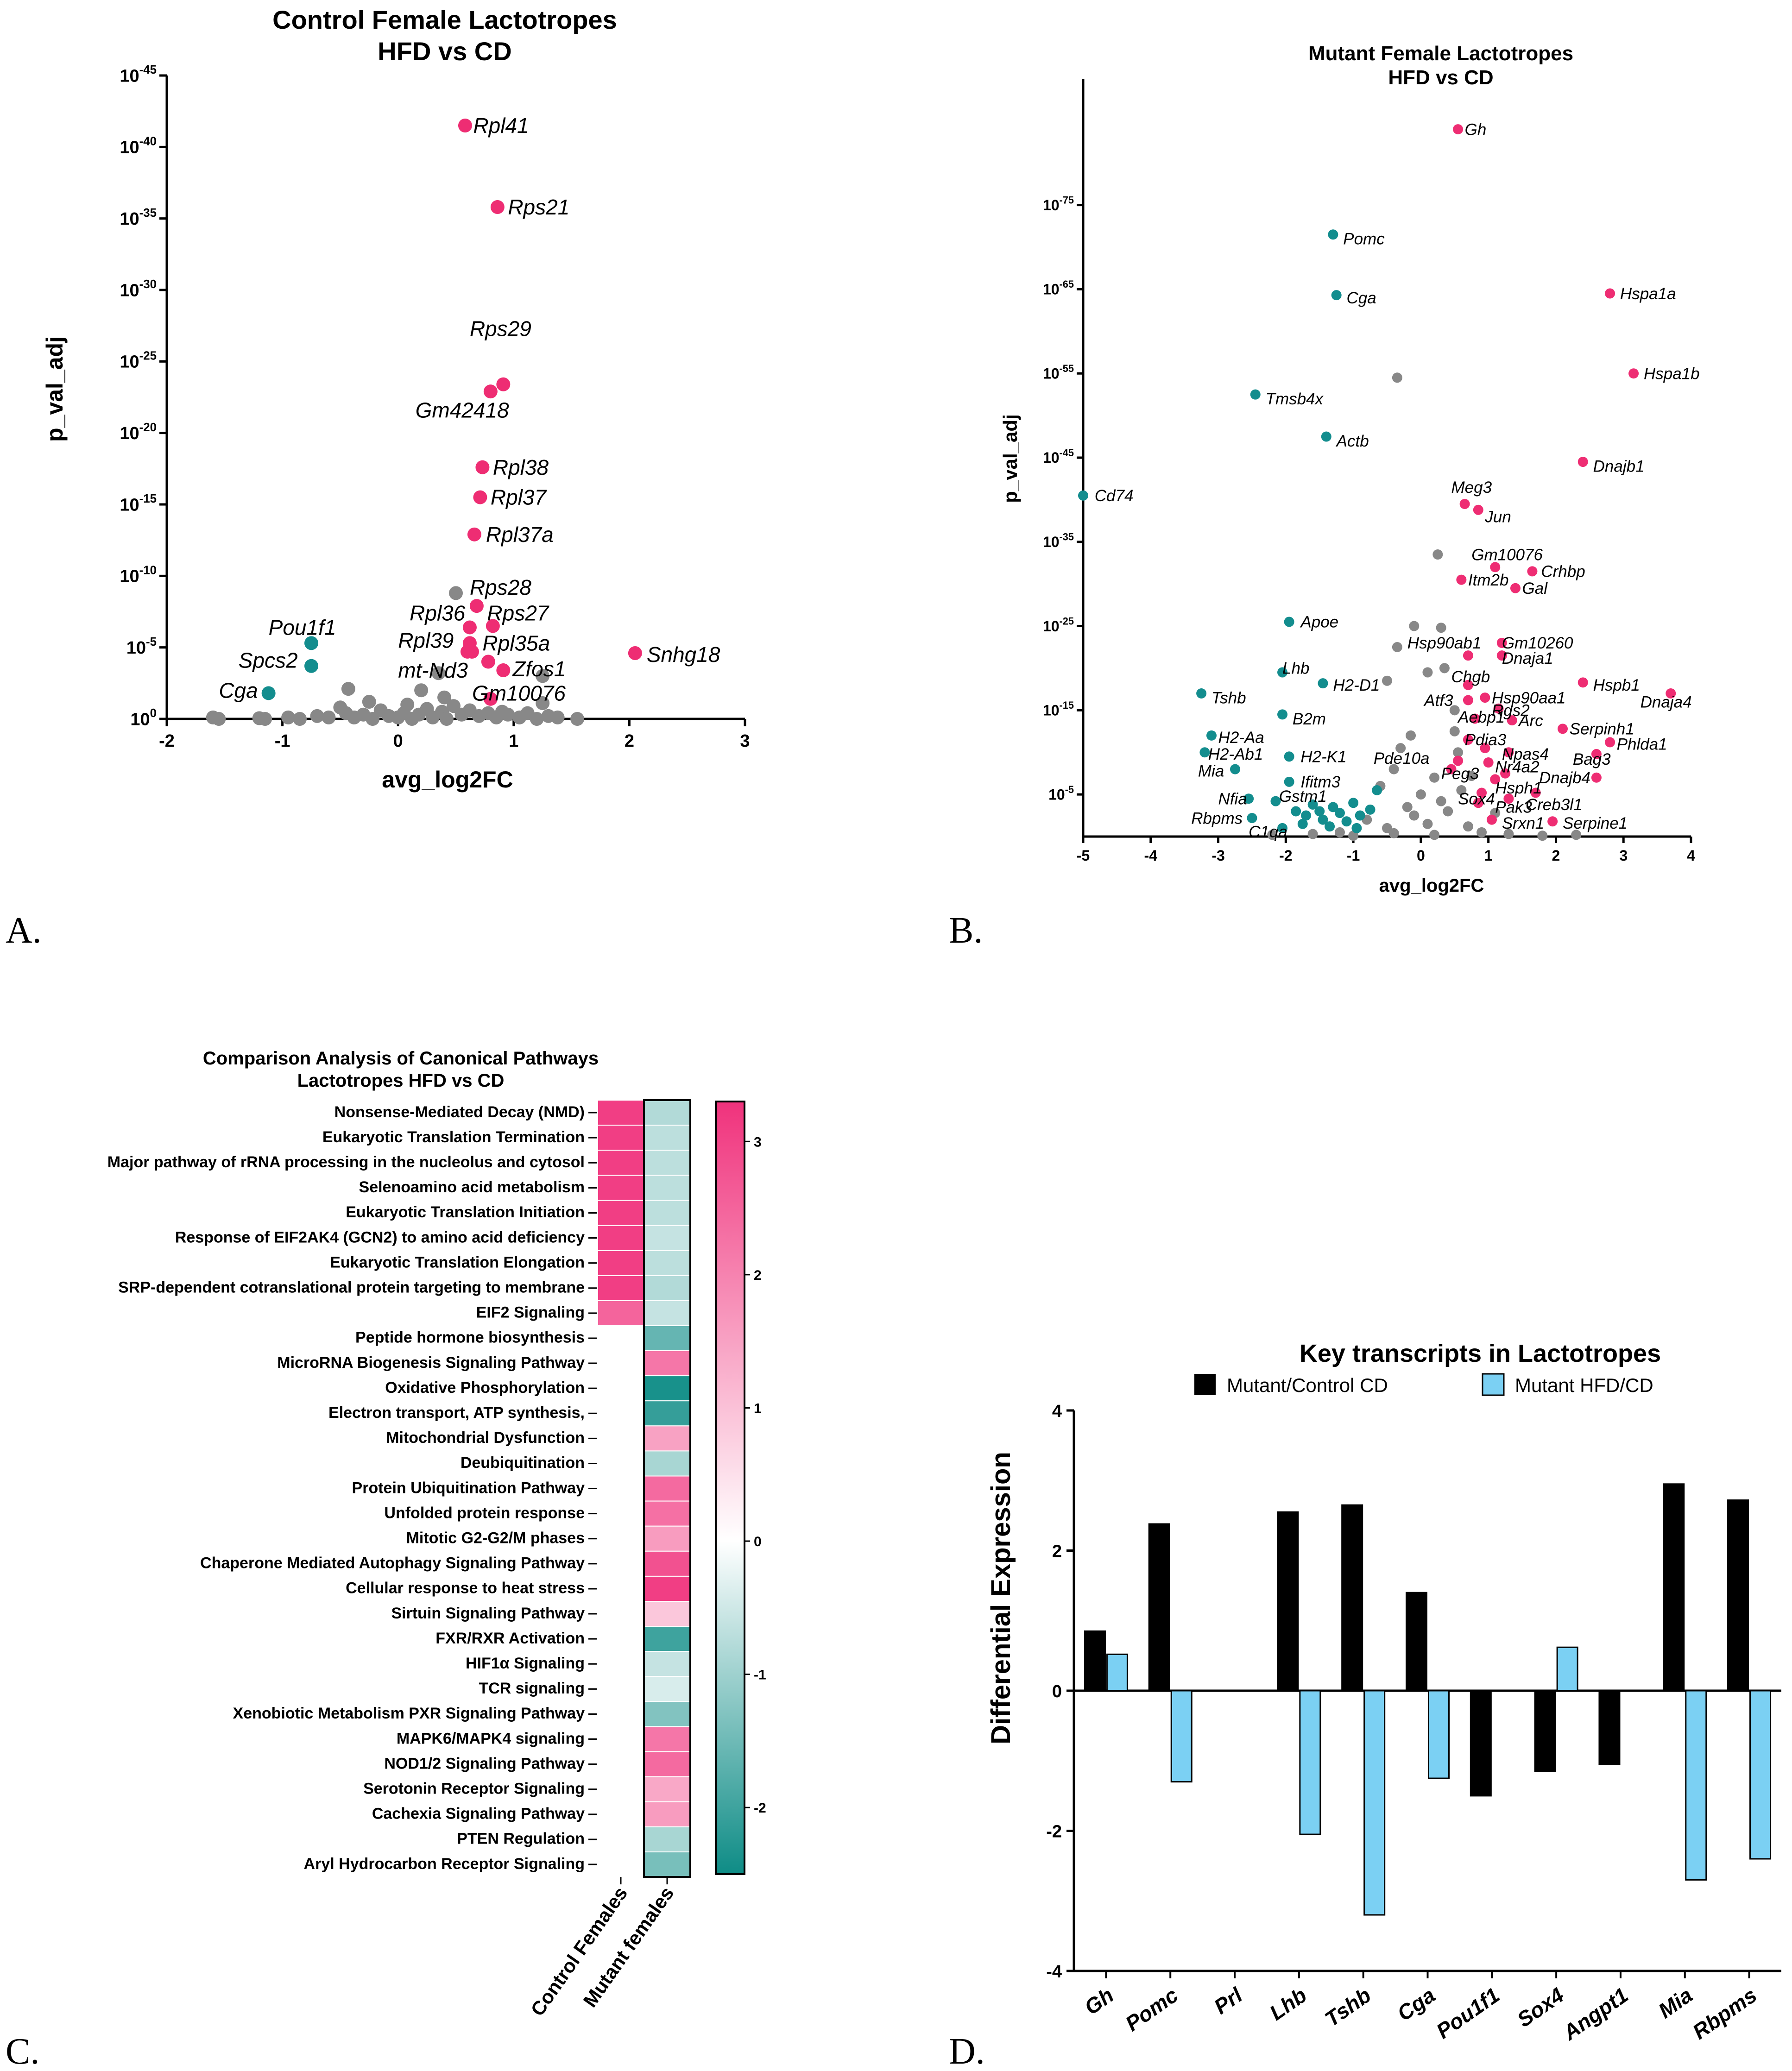  Describe the element at coordinates (667, 1213) in the screenshot. I see `heat-cell-mutant-females-eukaryotic-translation-initiation` at that location.